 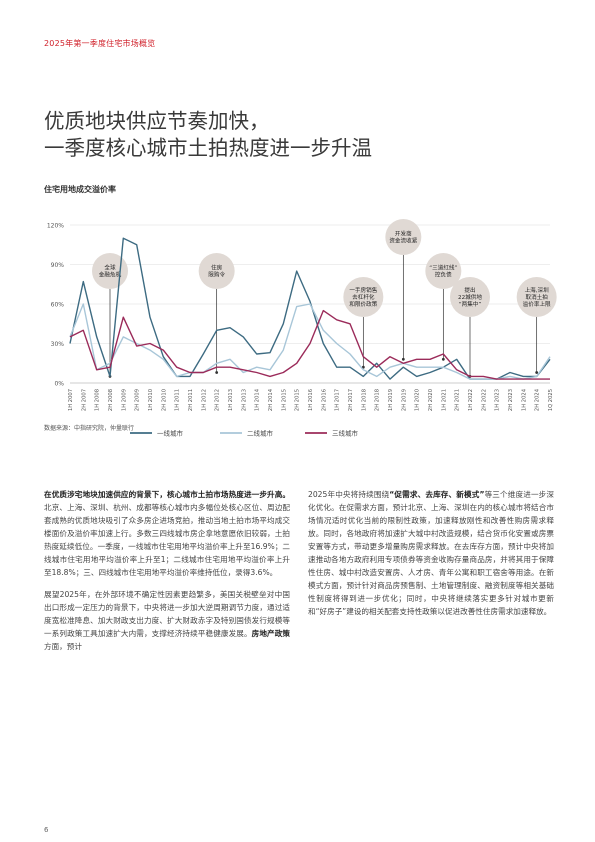 I want to click on annotation-label: 开发商, so click(x=403, y=233).